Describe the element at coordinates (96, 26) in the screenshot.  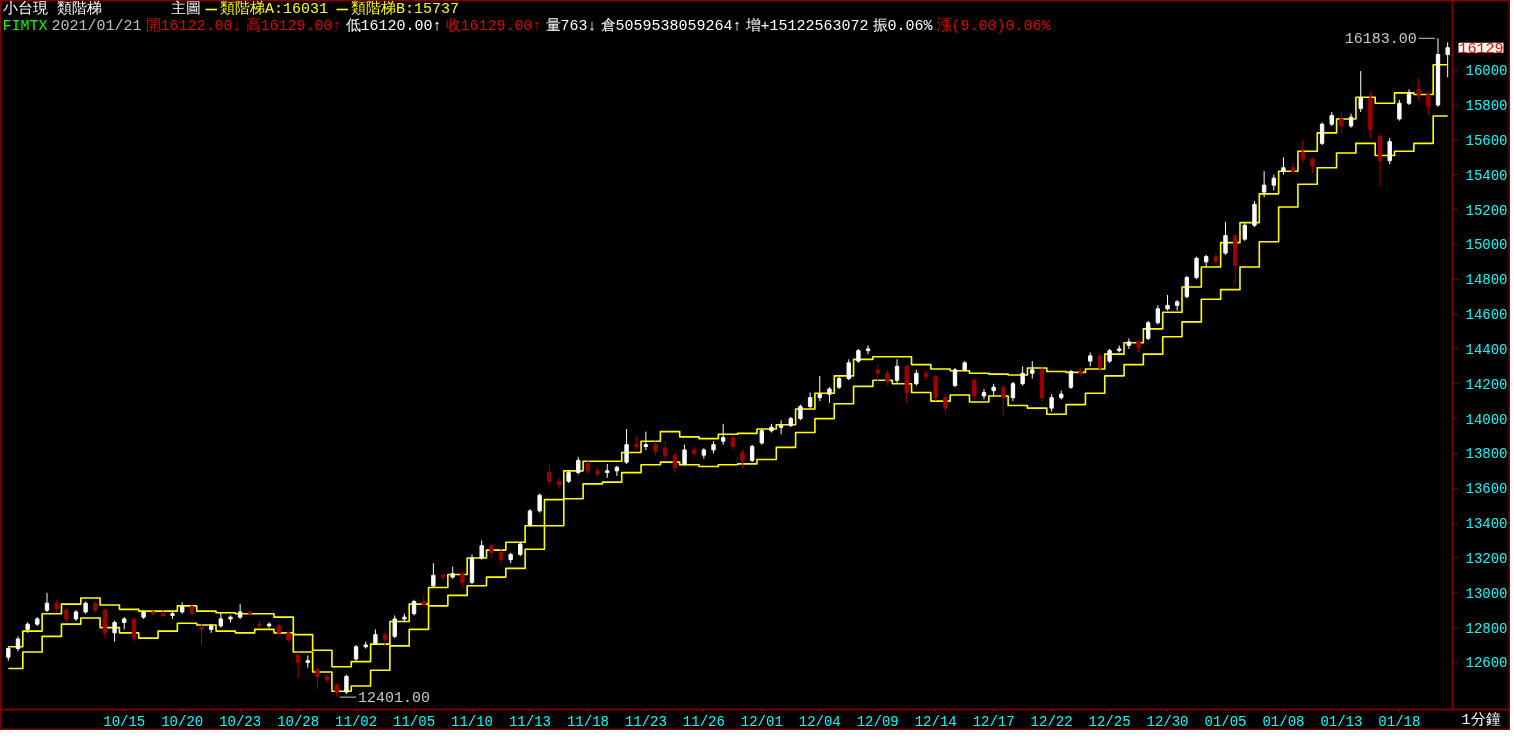
I see `annotation: 2021/01/21` at that location.